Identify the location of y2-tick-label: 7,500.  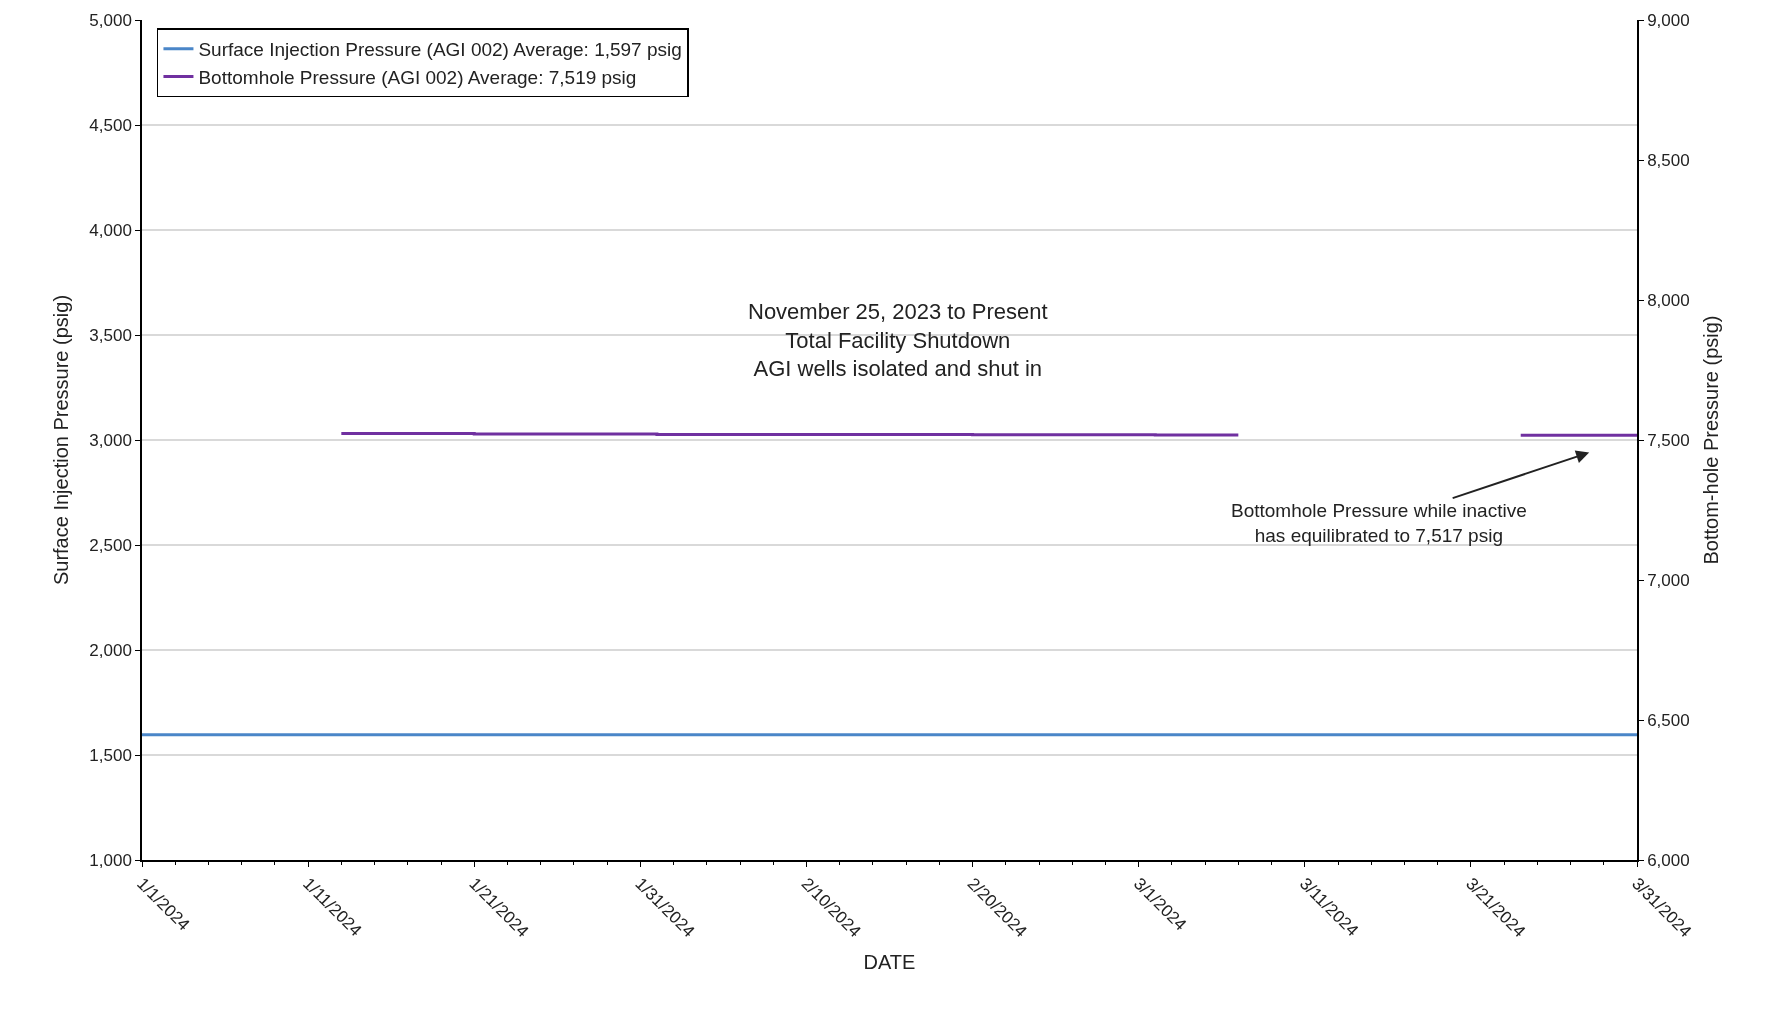
(1668, 440).